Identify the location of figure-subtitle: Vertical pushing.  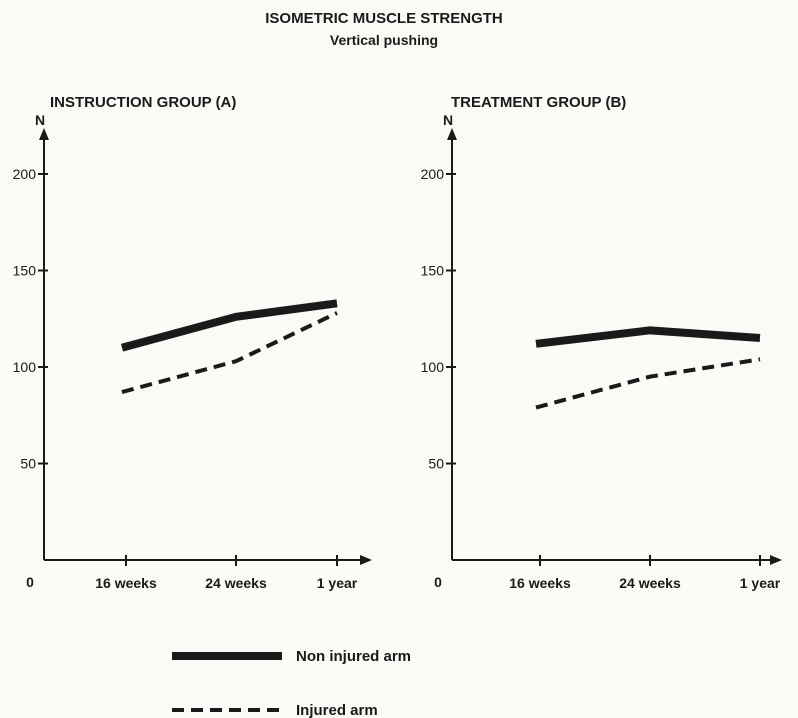
(384, 40).